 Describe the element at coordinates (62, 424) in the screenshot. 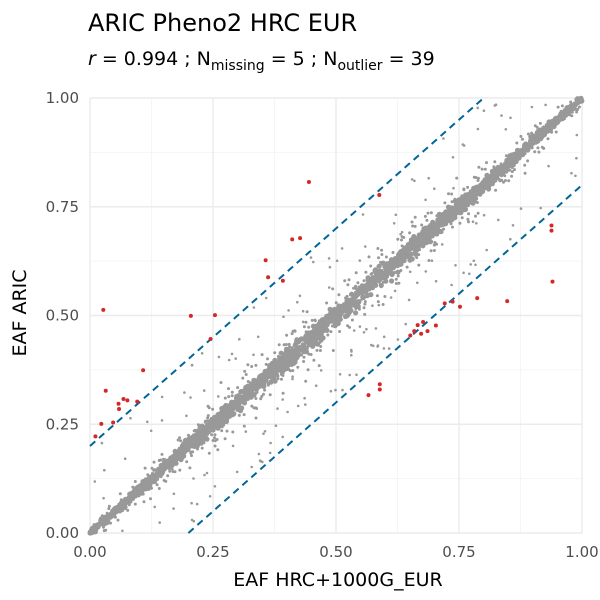

I see `y-tick-label: 0.25` at that location.